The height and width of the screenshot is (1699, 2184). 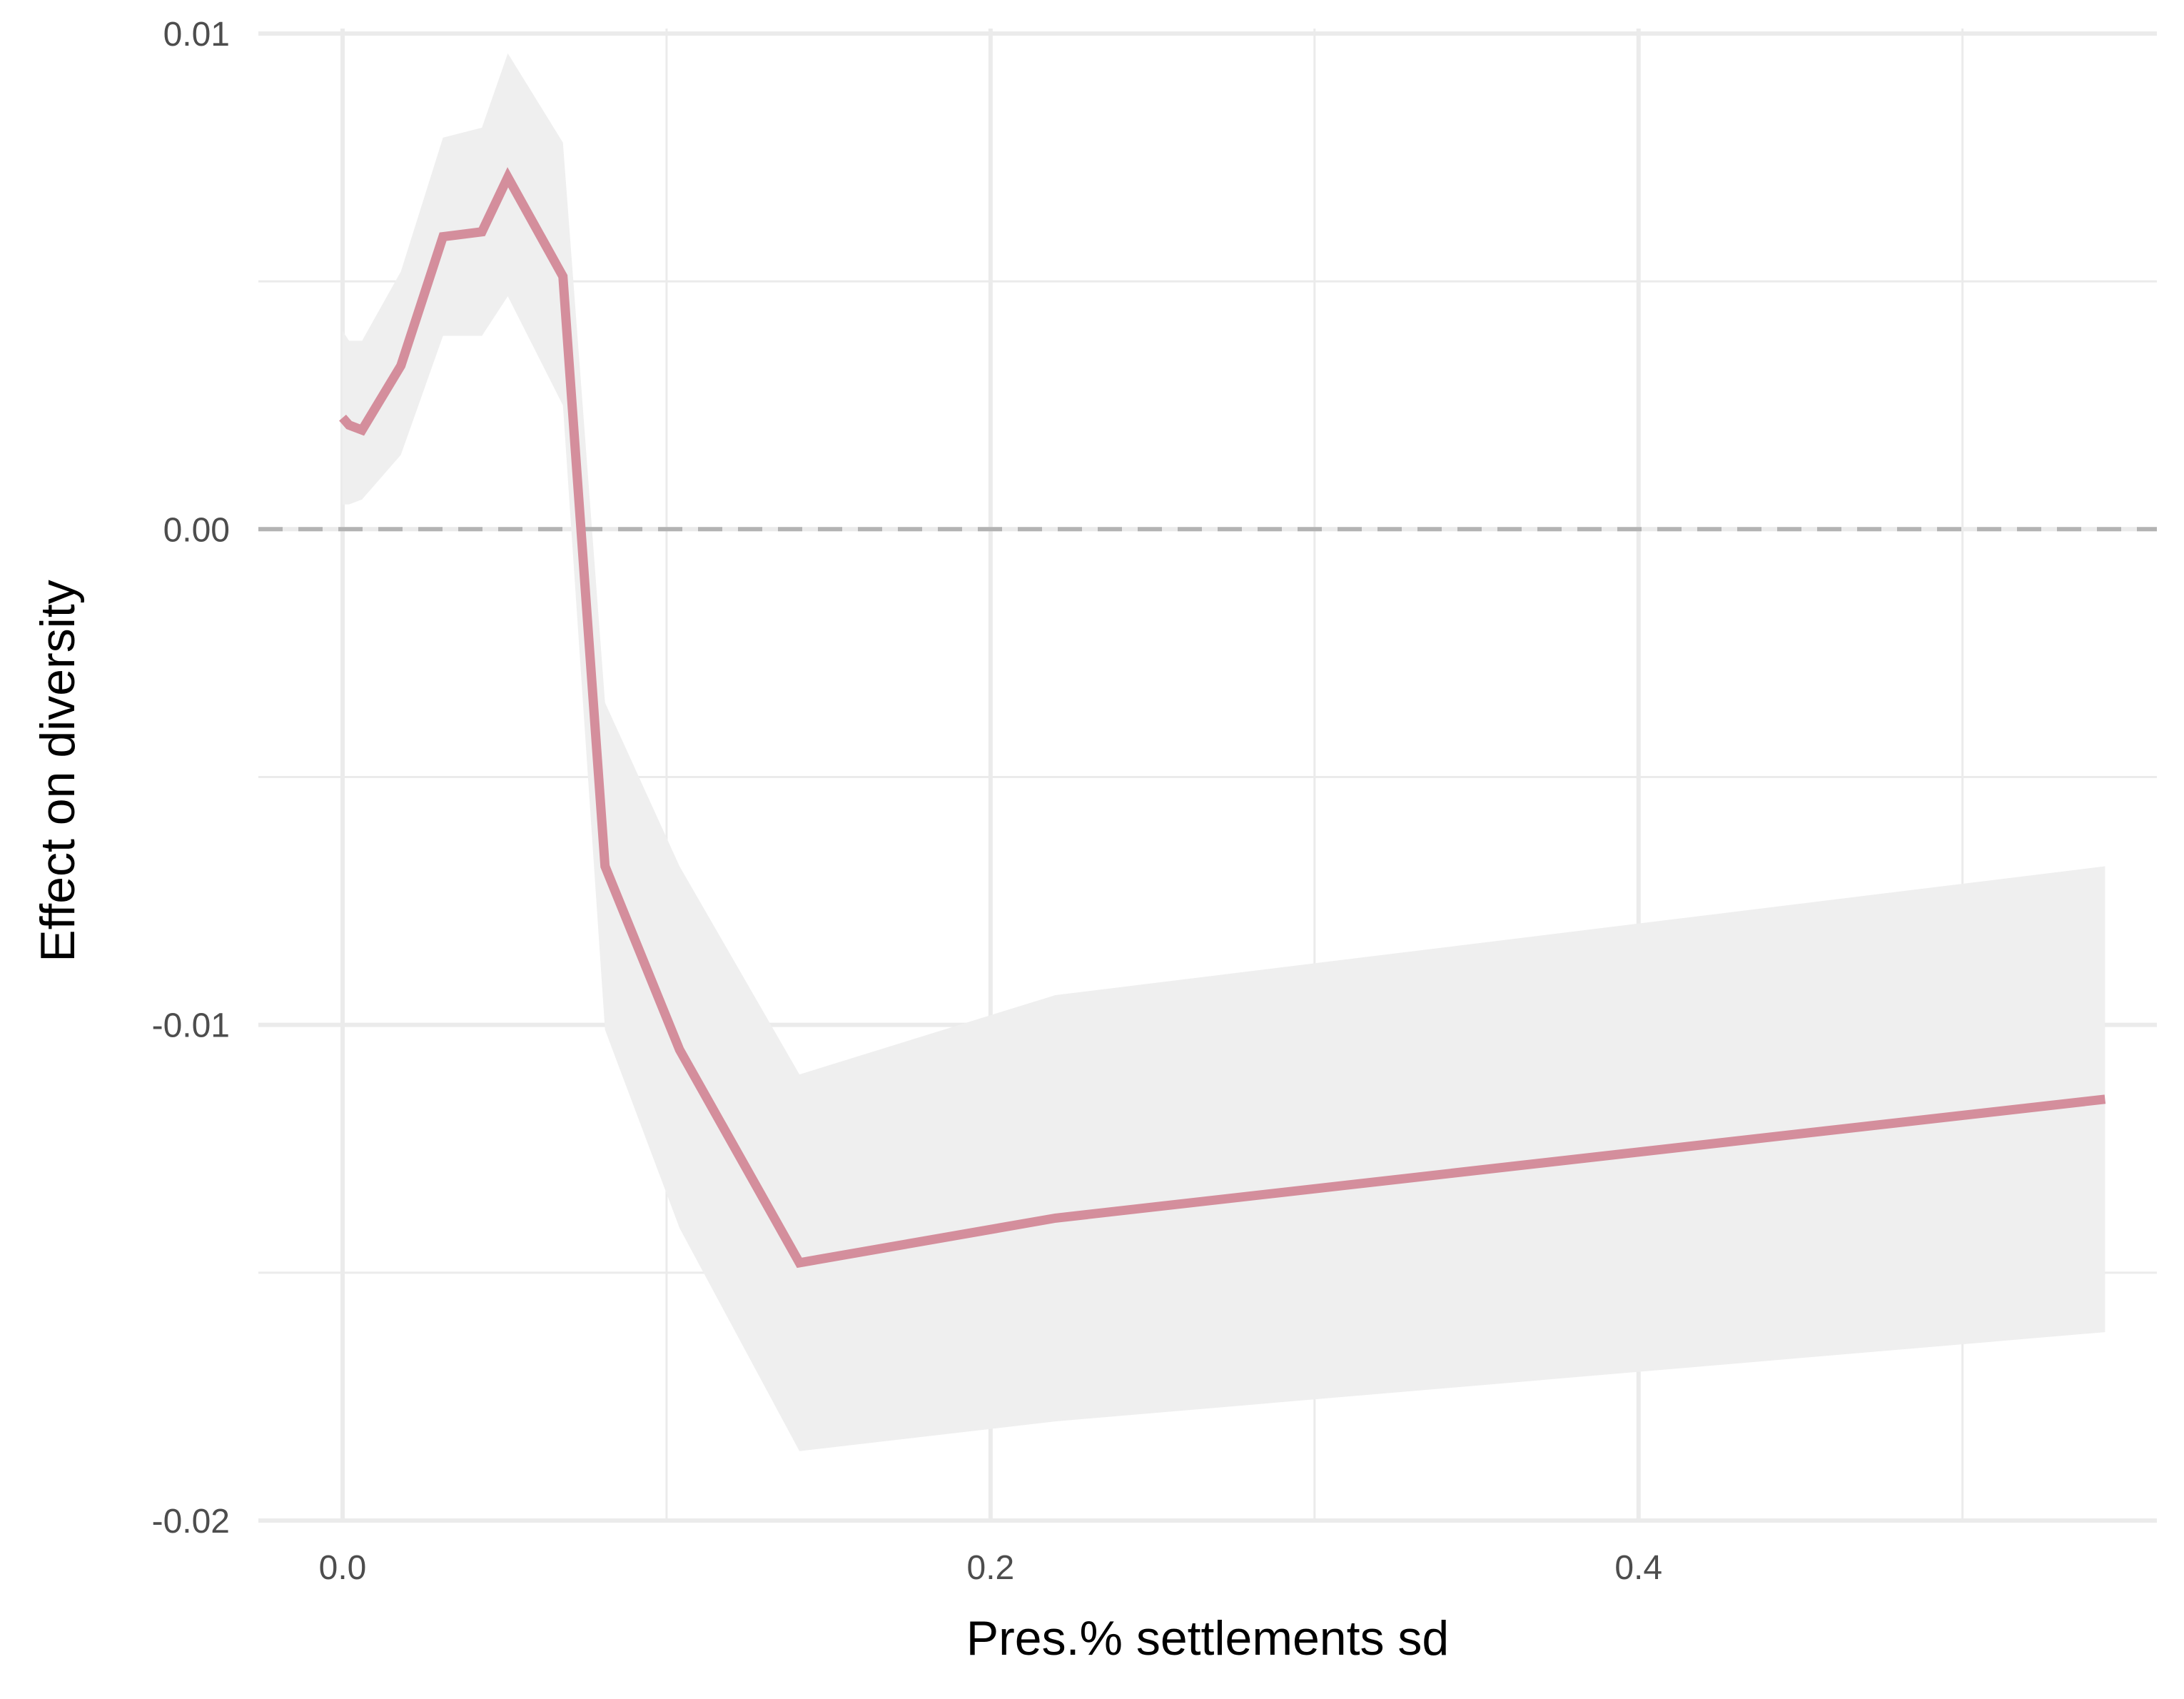 What do you see at coordinates (1638, 1568) in the screenshot?
I see `x-tick-label: 0.4` at bounding box center [1638, 1568].